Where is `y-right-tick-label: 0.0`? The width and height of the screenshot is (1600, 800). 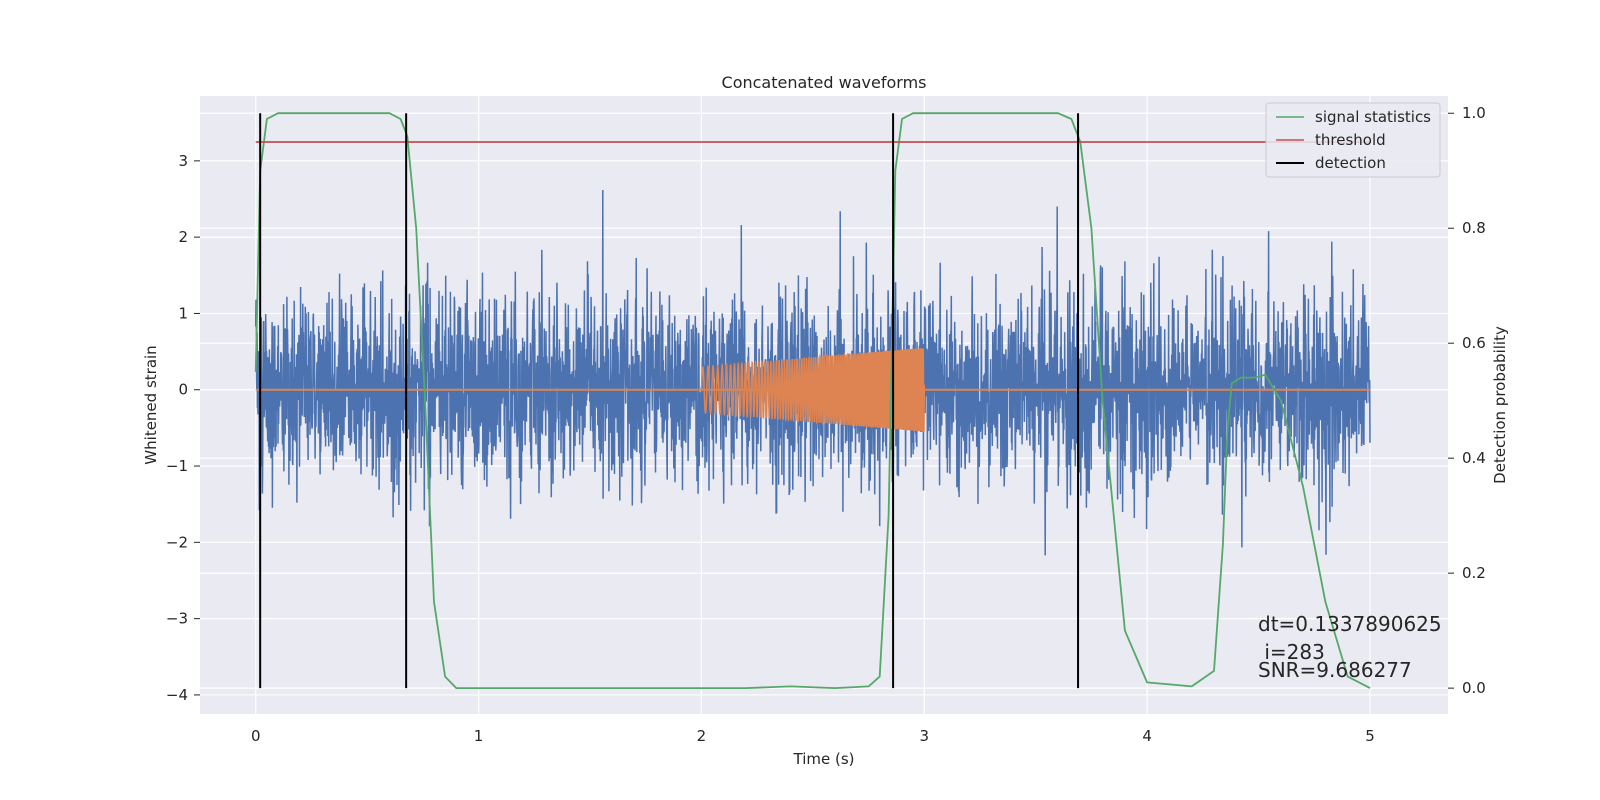 y-right-tick-label: 0.0 is located at coordinates (1474, 688).